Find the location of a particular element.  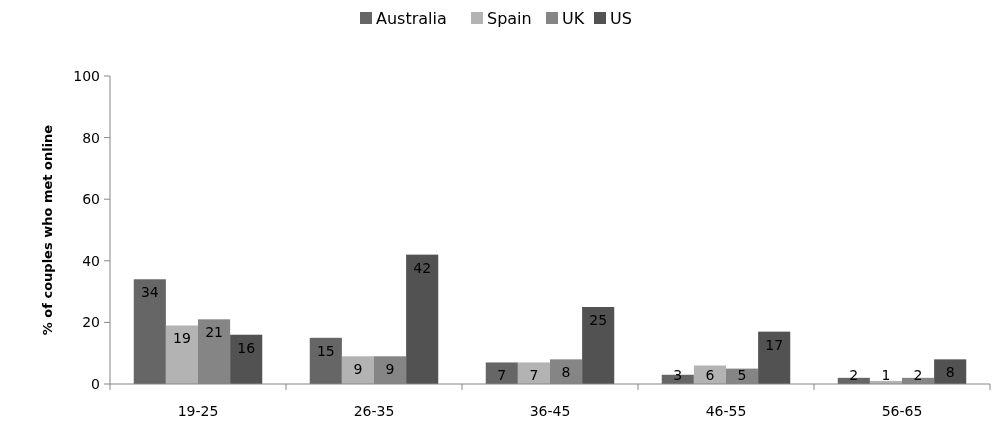

x-tick-label: 26-35 is located at coordinates (374, 411).